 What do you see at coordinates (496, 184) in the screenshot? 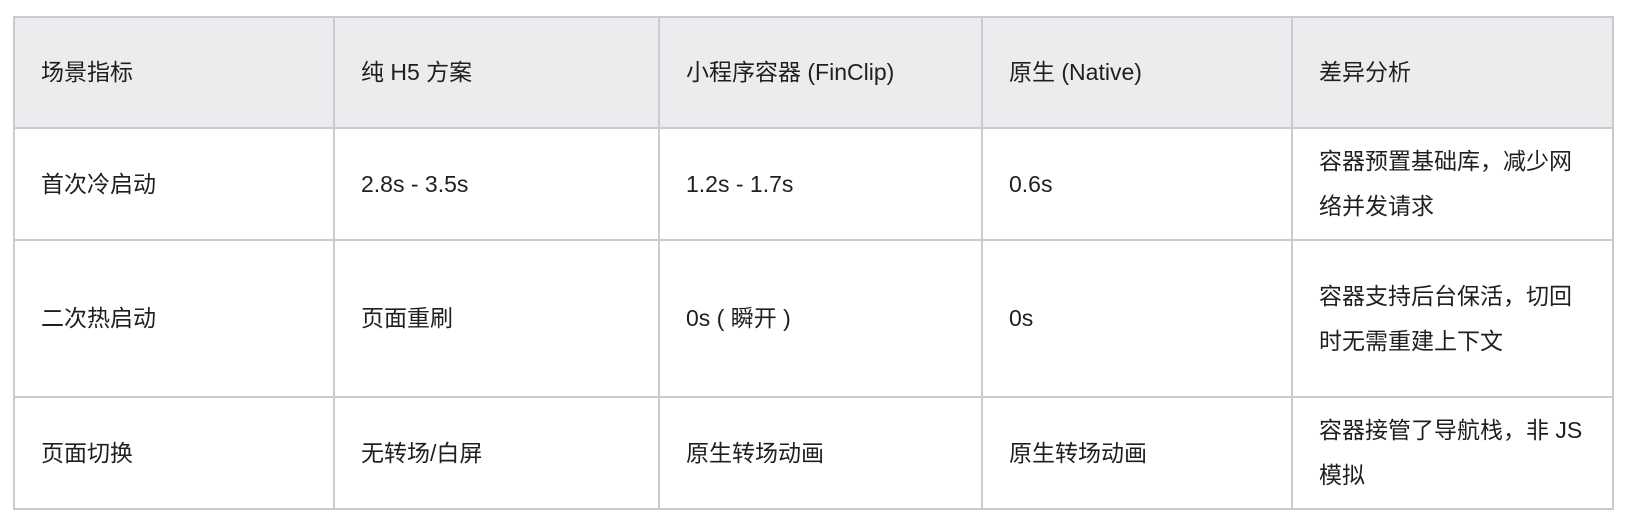
I see `table-cell: 2.8s - 3.5s` at bounding box center [496, 184].